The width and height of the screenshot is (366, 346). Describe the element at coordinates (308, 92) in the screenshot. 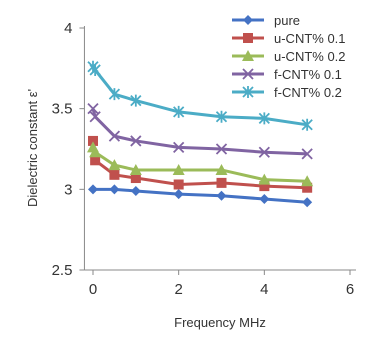

I see `legend-label: f-CNT% 0.2` at that location.